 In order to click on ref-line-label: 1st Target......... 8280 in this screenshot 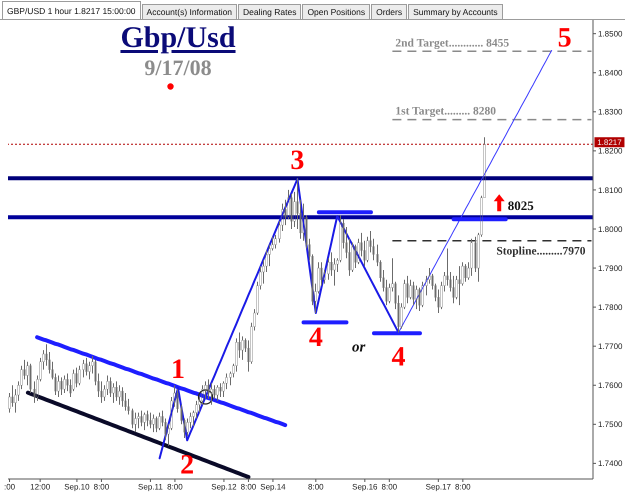, I will do `click(445, 112)`.